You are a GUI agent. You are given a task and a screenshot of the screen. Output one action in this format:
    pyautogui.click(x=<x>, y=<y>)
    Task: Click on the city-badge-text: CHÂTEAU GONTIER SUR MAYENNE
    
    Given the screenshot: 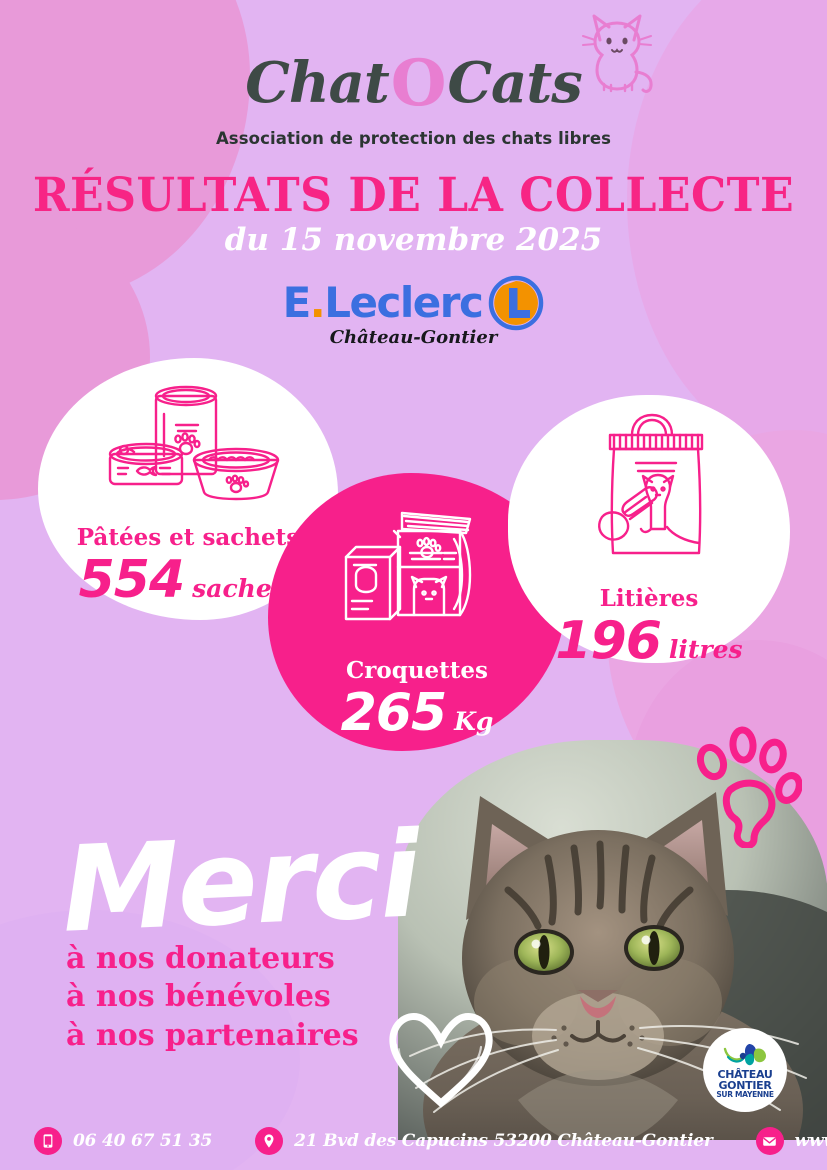 What is the action you would take?
    pyautogui.click(x=745, y=1083)
    